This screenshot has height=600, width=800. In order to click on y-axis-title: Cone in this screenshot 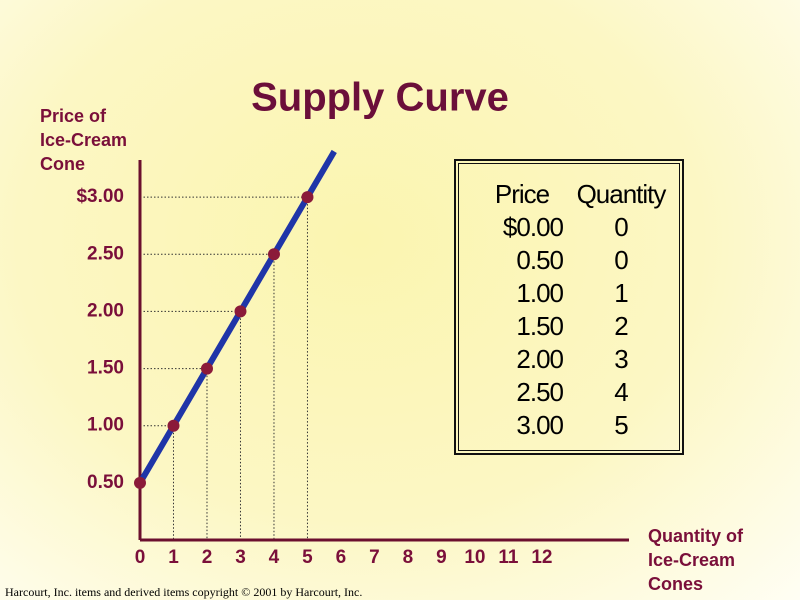, I will do `click(62, 164)`.